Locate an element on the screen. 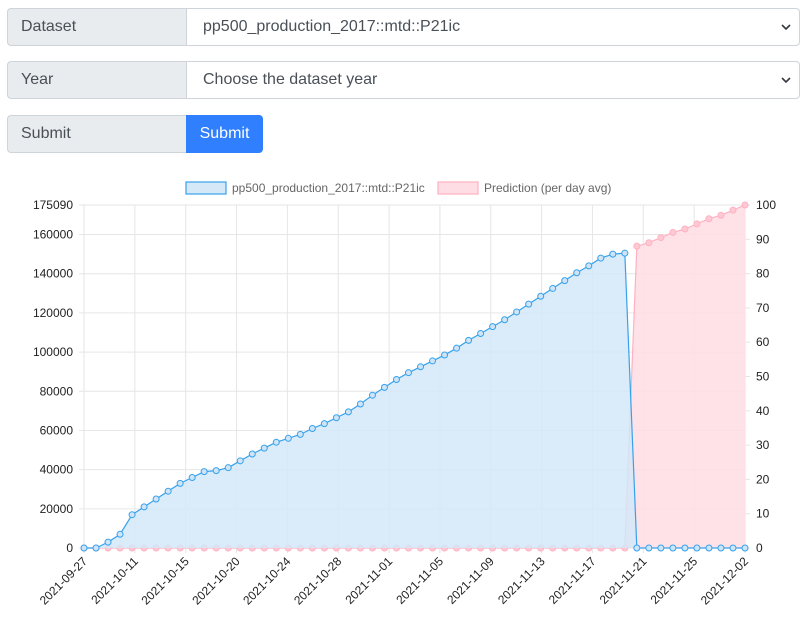 This screenshot has height=619, width=805. y-right-tick-label: 100 is located at coordinates (766, 205).